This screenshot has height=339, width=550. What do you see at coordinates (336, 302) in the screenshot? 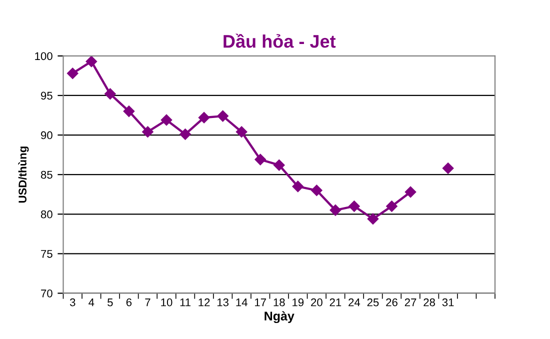
I see `x-tick-label: 21` at bounding box center [336, 302].